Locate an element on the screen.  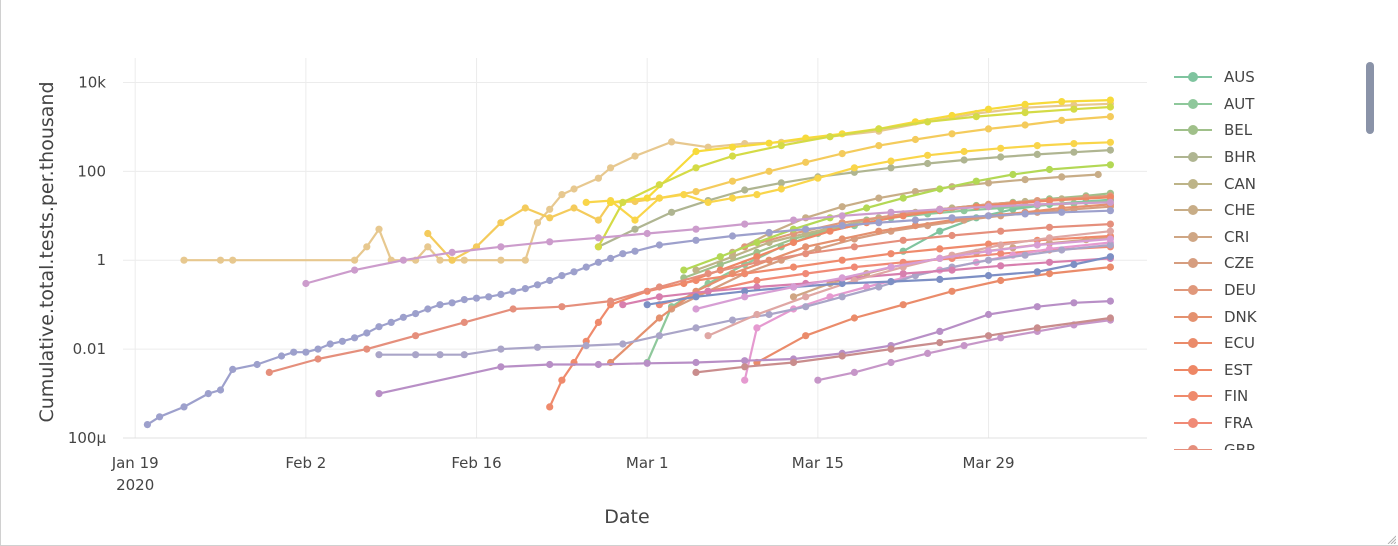
legend-item-gbr: GBR is located at coordinates (1258, 443).